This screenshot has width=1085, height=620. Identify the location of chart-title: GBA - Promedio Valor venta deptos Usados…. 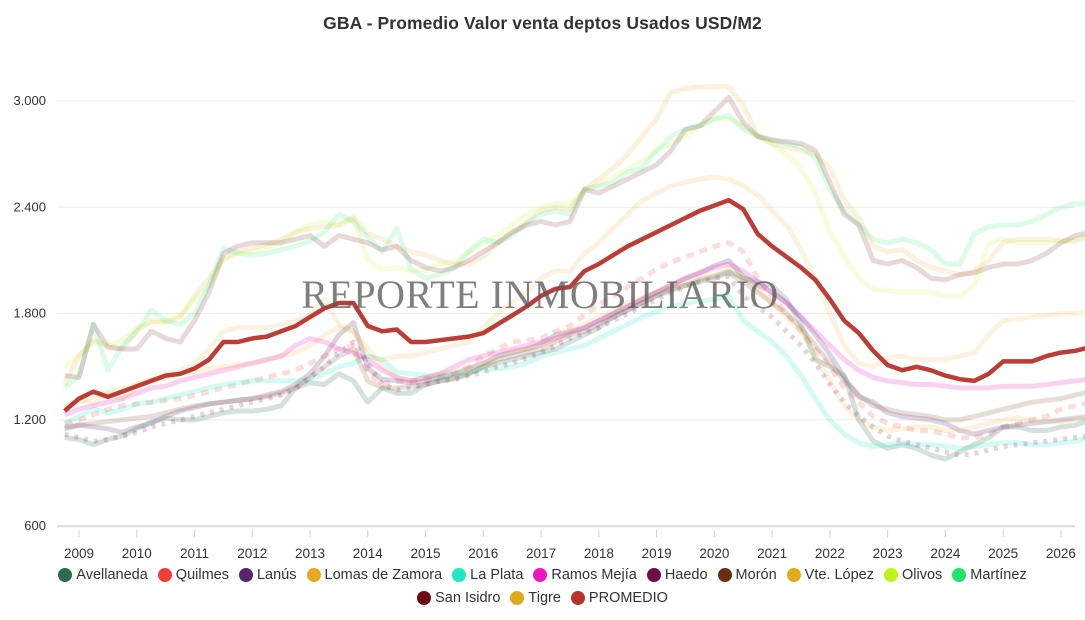
(542, 23).